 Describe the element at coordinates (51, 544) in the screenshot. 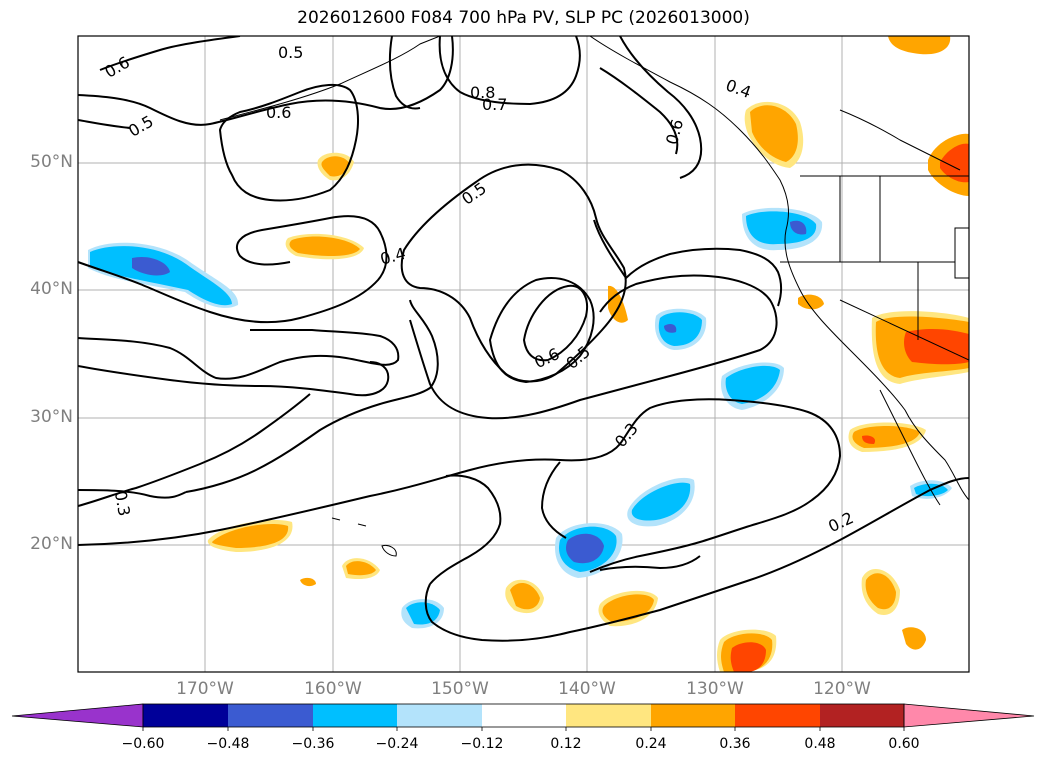

I see `lat-label-20n: 20°N` at that location.